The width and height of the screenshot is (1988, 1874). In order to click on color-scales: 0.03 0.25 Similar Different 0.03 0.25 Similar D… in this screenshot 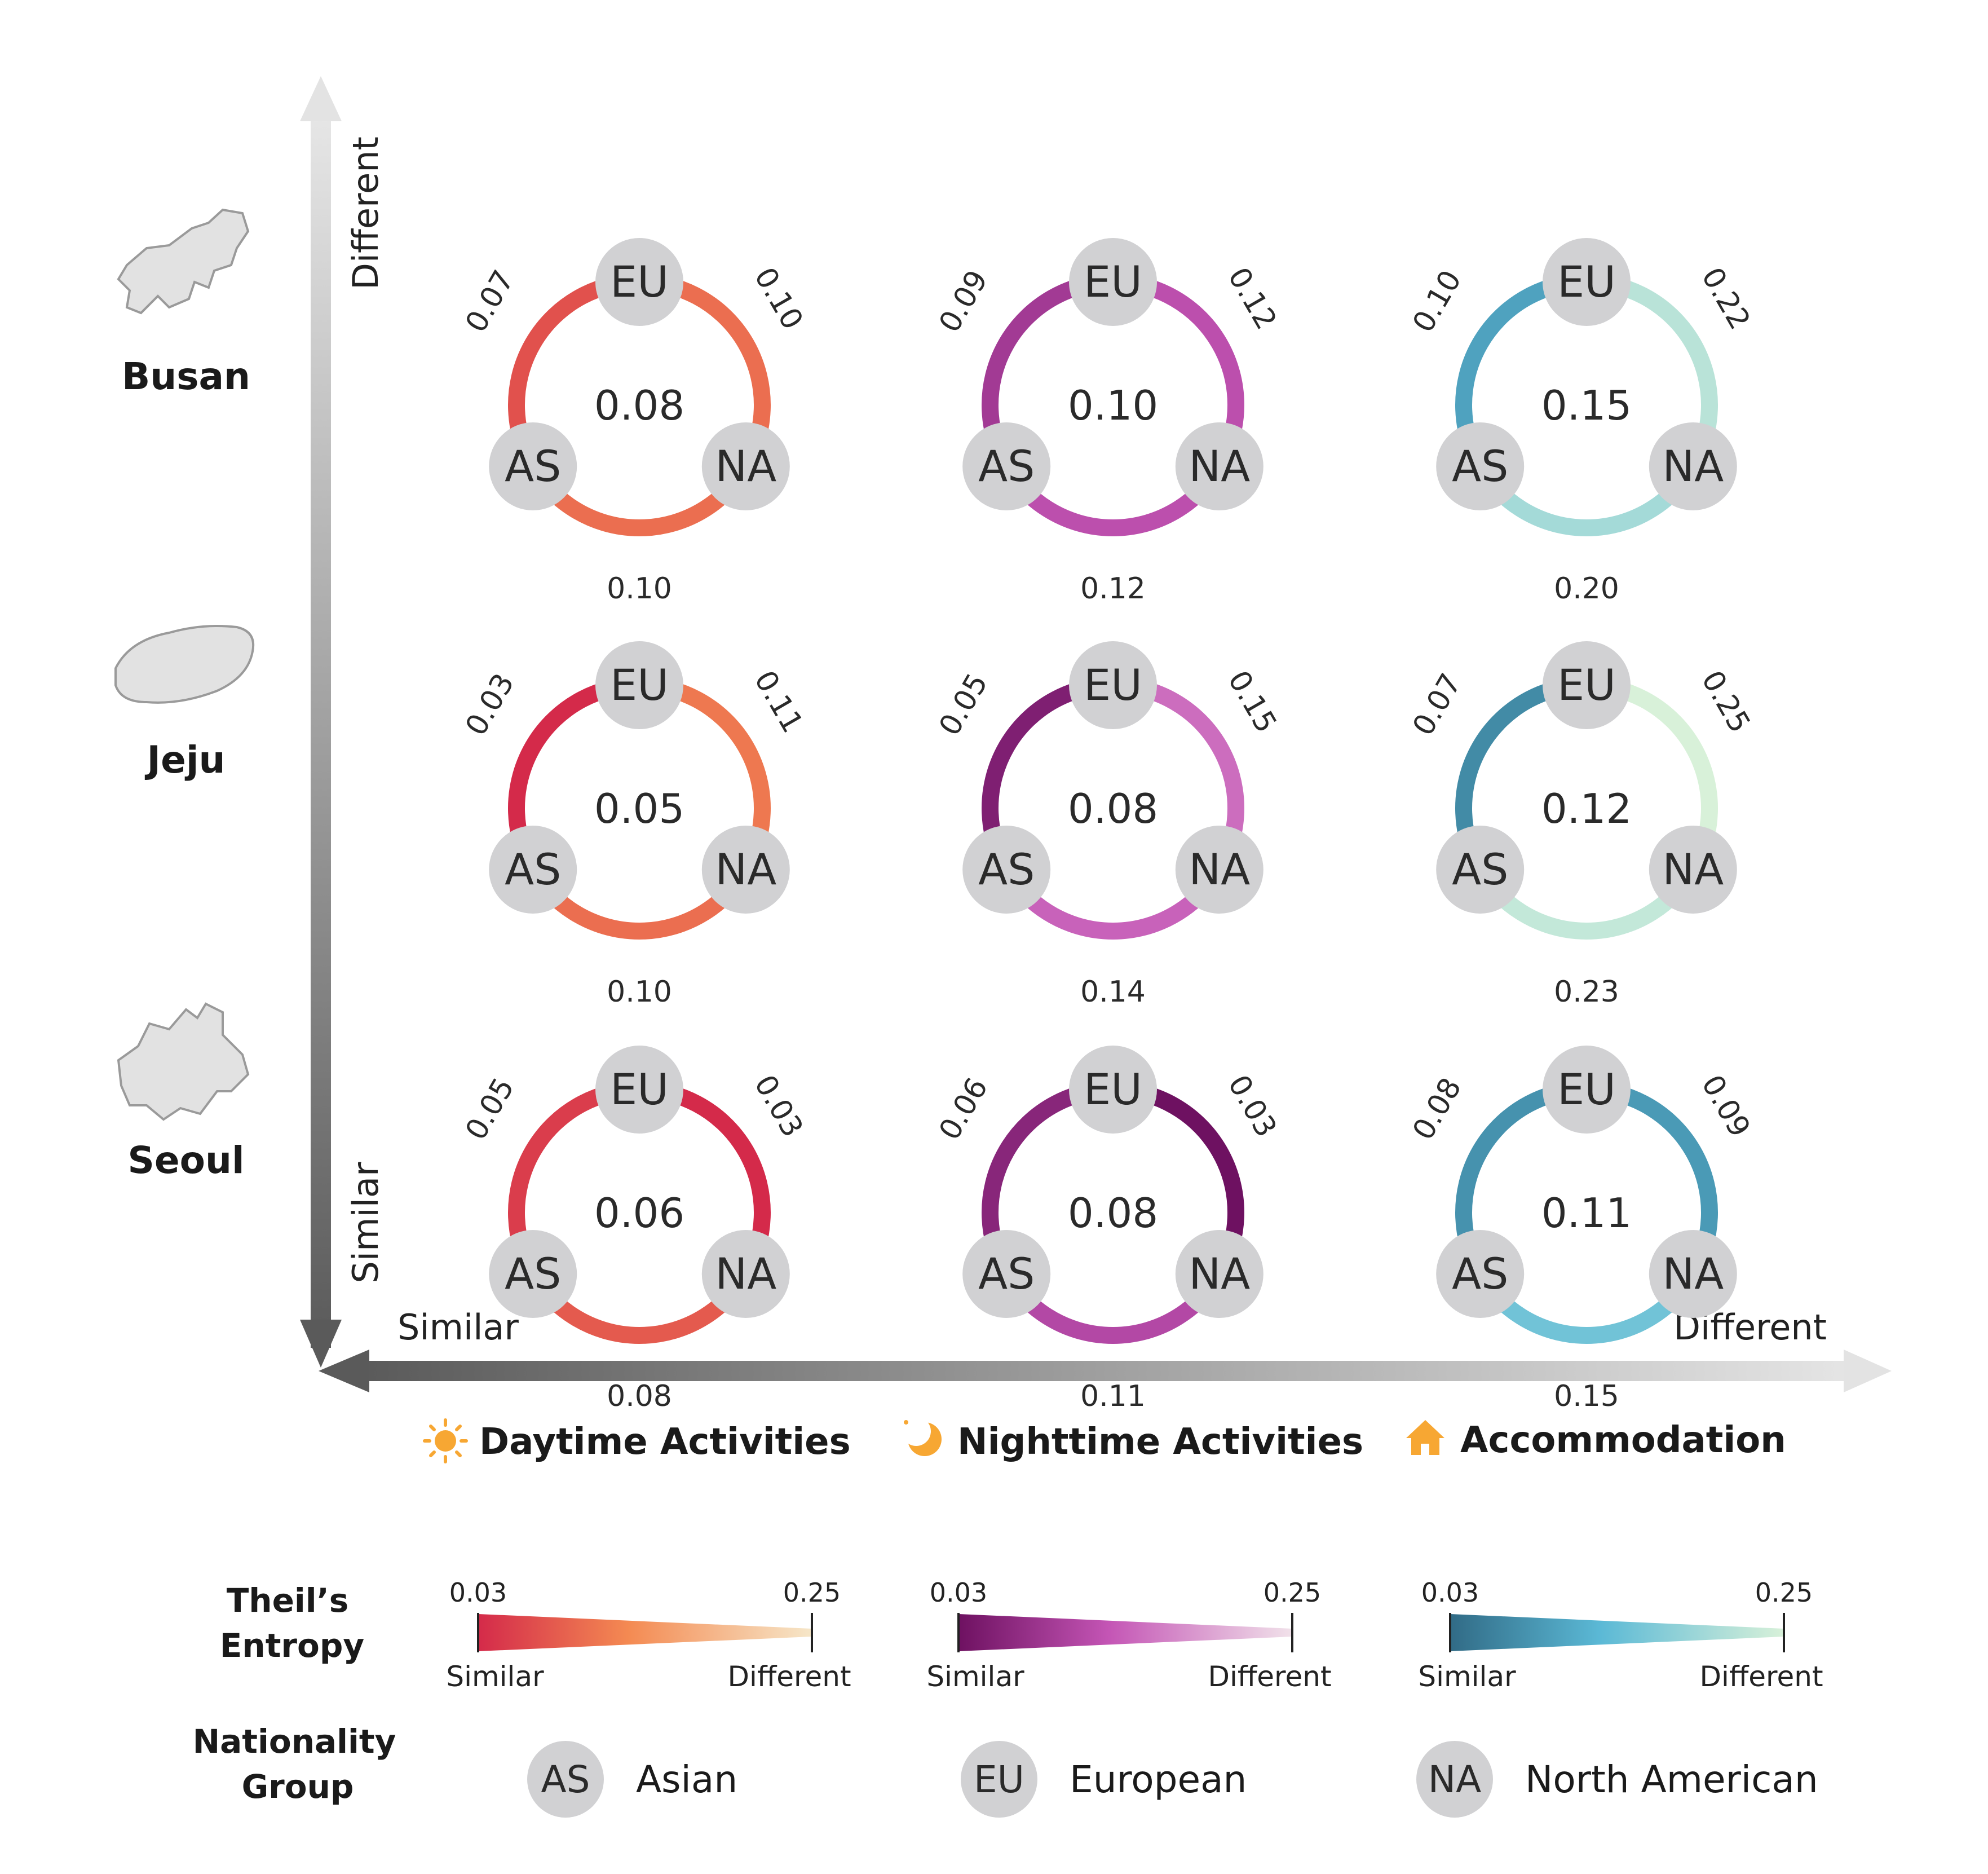, I will do `click(1134, 1635)`.